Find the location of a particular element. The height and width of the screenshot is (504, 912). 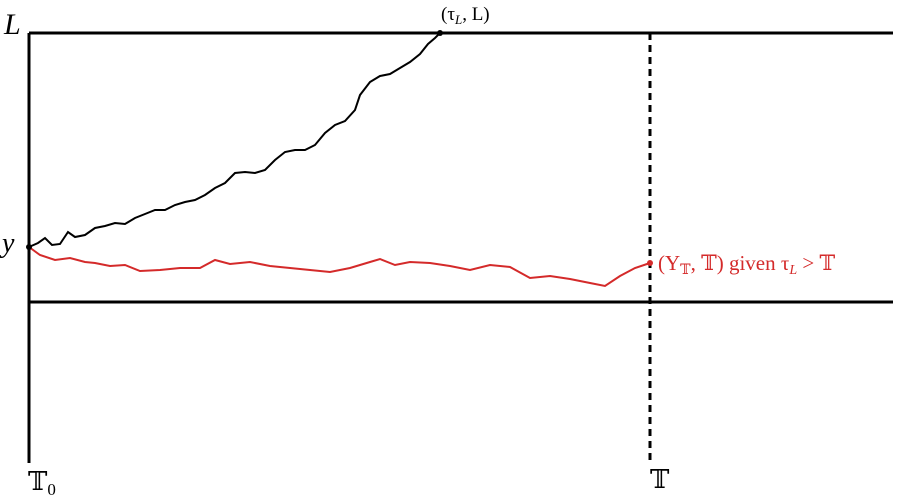

start-label: y is located at coordinates (7, 243).